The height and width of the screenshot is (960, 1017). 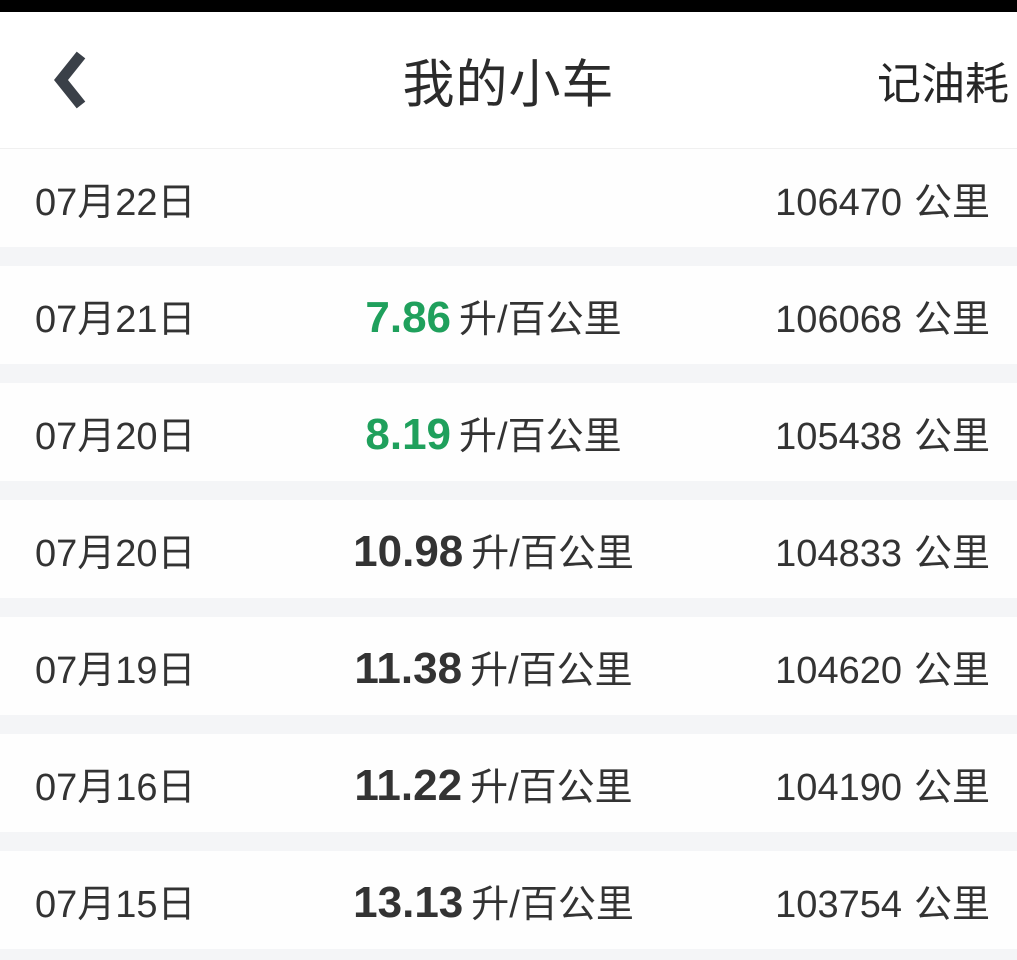 I want to click on row-fuel: 11.22 升/百公里, so click(x=493, y=783).